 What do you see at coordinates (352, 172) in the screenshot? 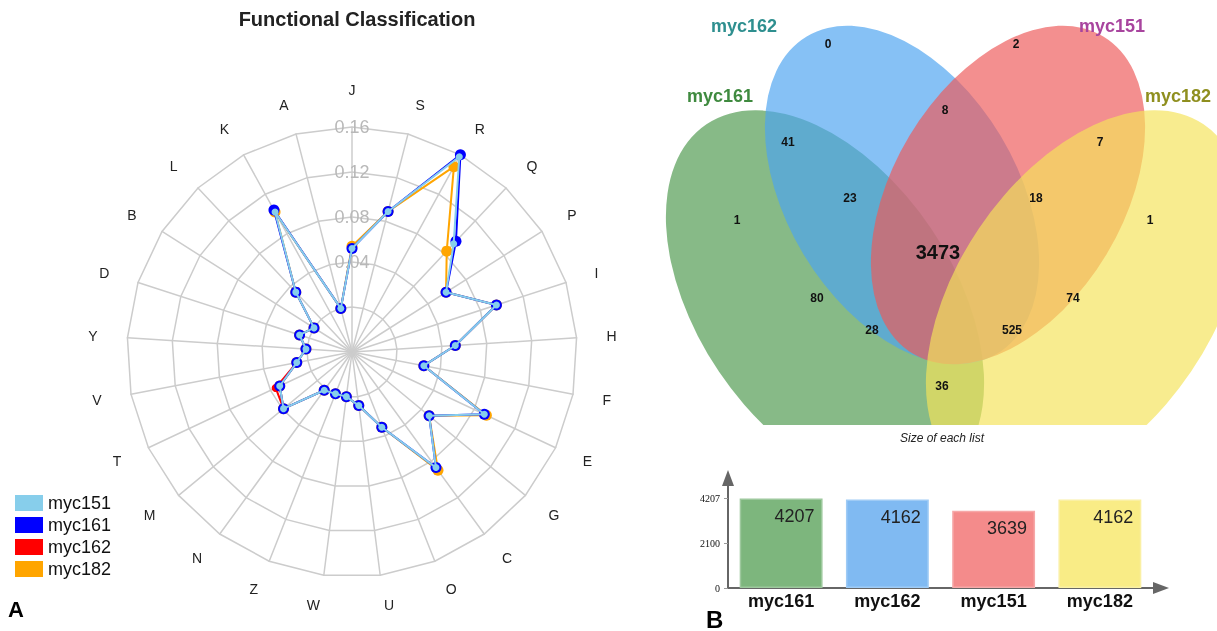
I see `y-tick-label: 0.12` at bounding box center [352, 172].